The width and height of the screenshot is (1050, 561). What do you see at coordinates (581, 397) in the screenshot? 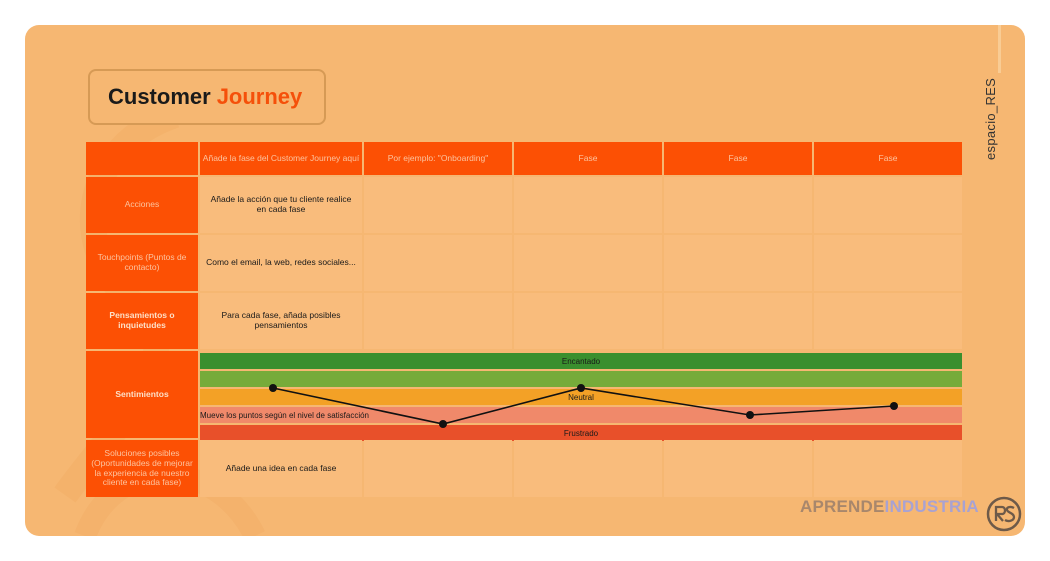
I see `sentiment-band-3: Neutral` at bounding box center [581, 397].